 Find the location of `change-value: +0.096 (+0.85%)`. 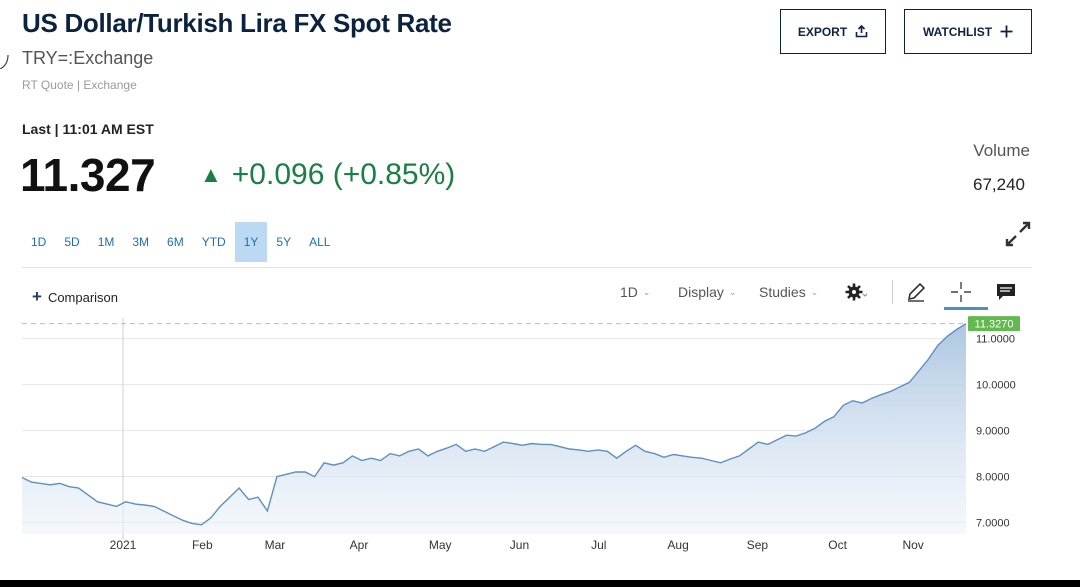

change-value: +0.096 (+0.85%) is located at coordinates (343, 174).